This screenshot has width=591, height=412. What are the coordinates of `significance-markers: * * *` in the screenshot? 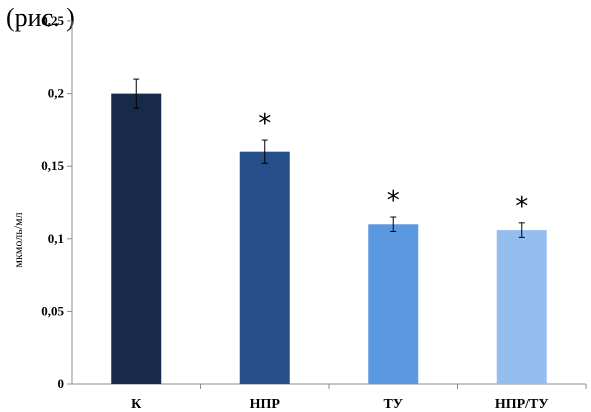 It's located at (393, 165).